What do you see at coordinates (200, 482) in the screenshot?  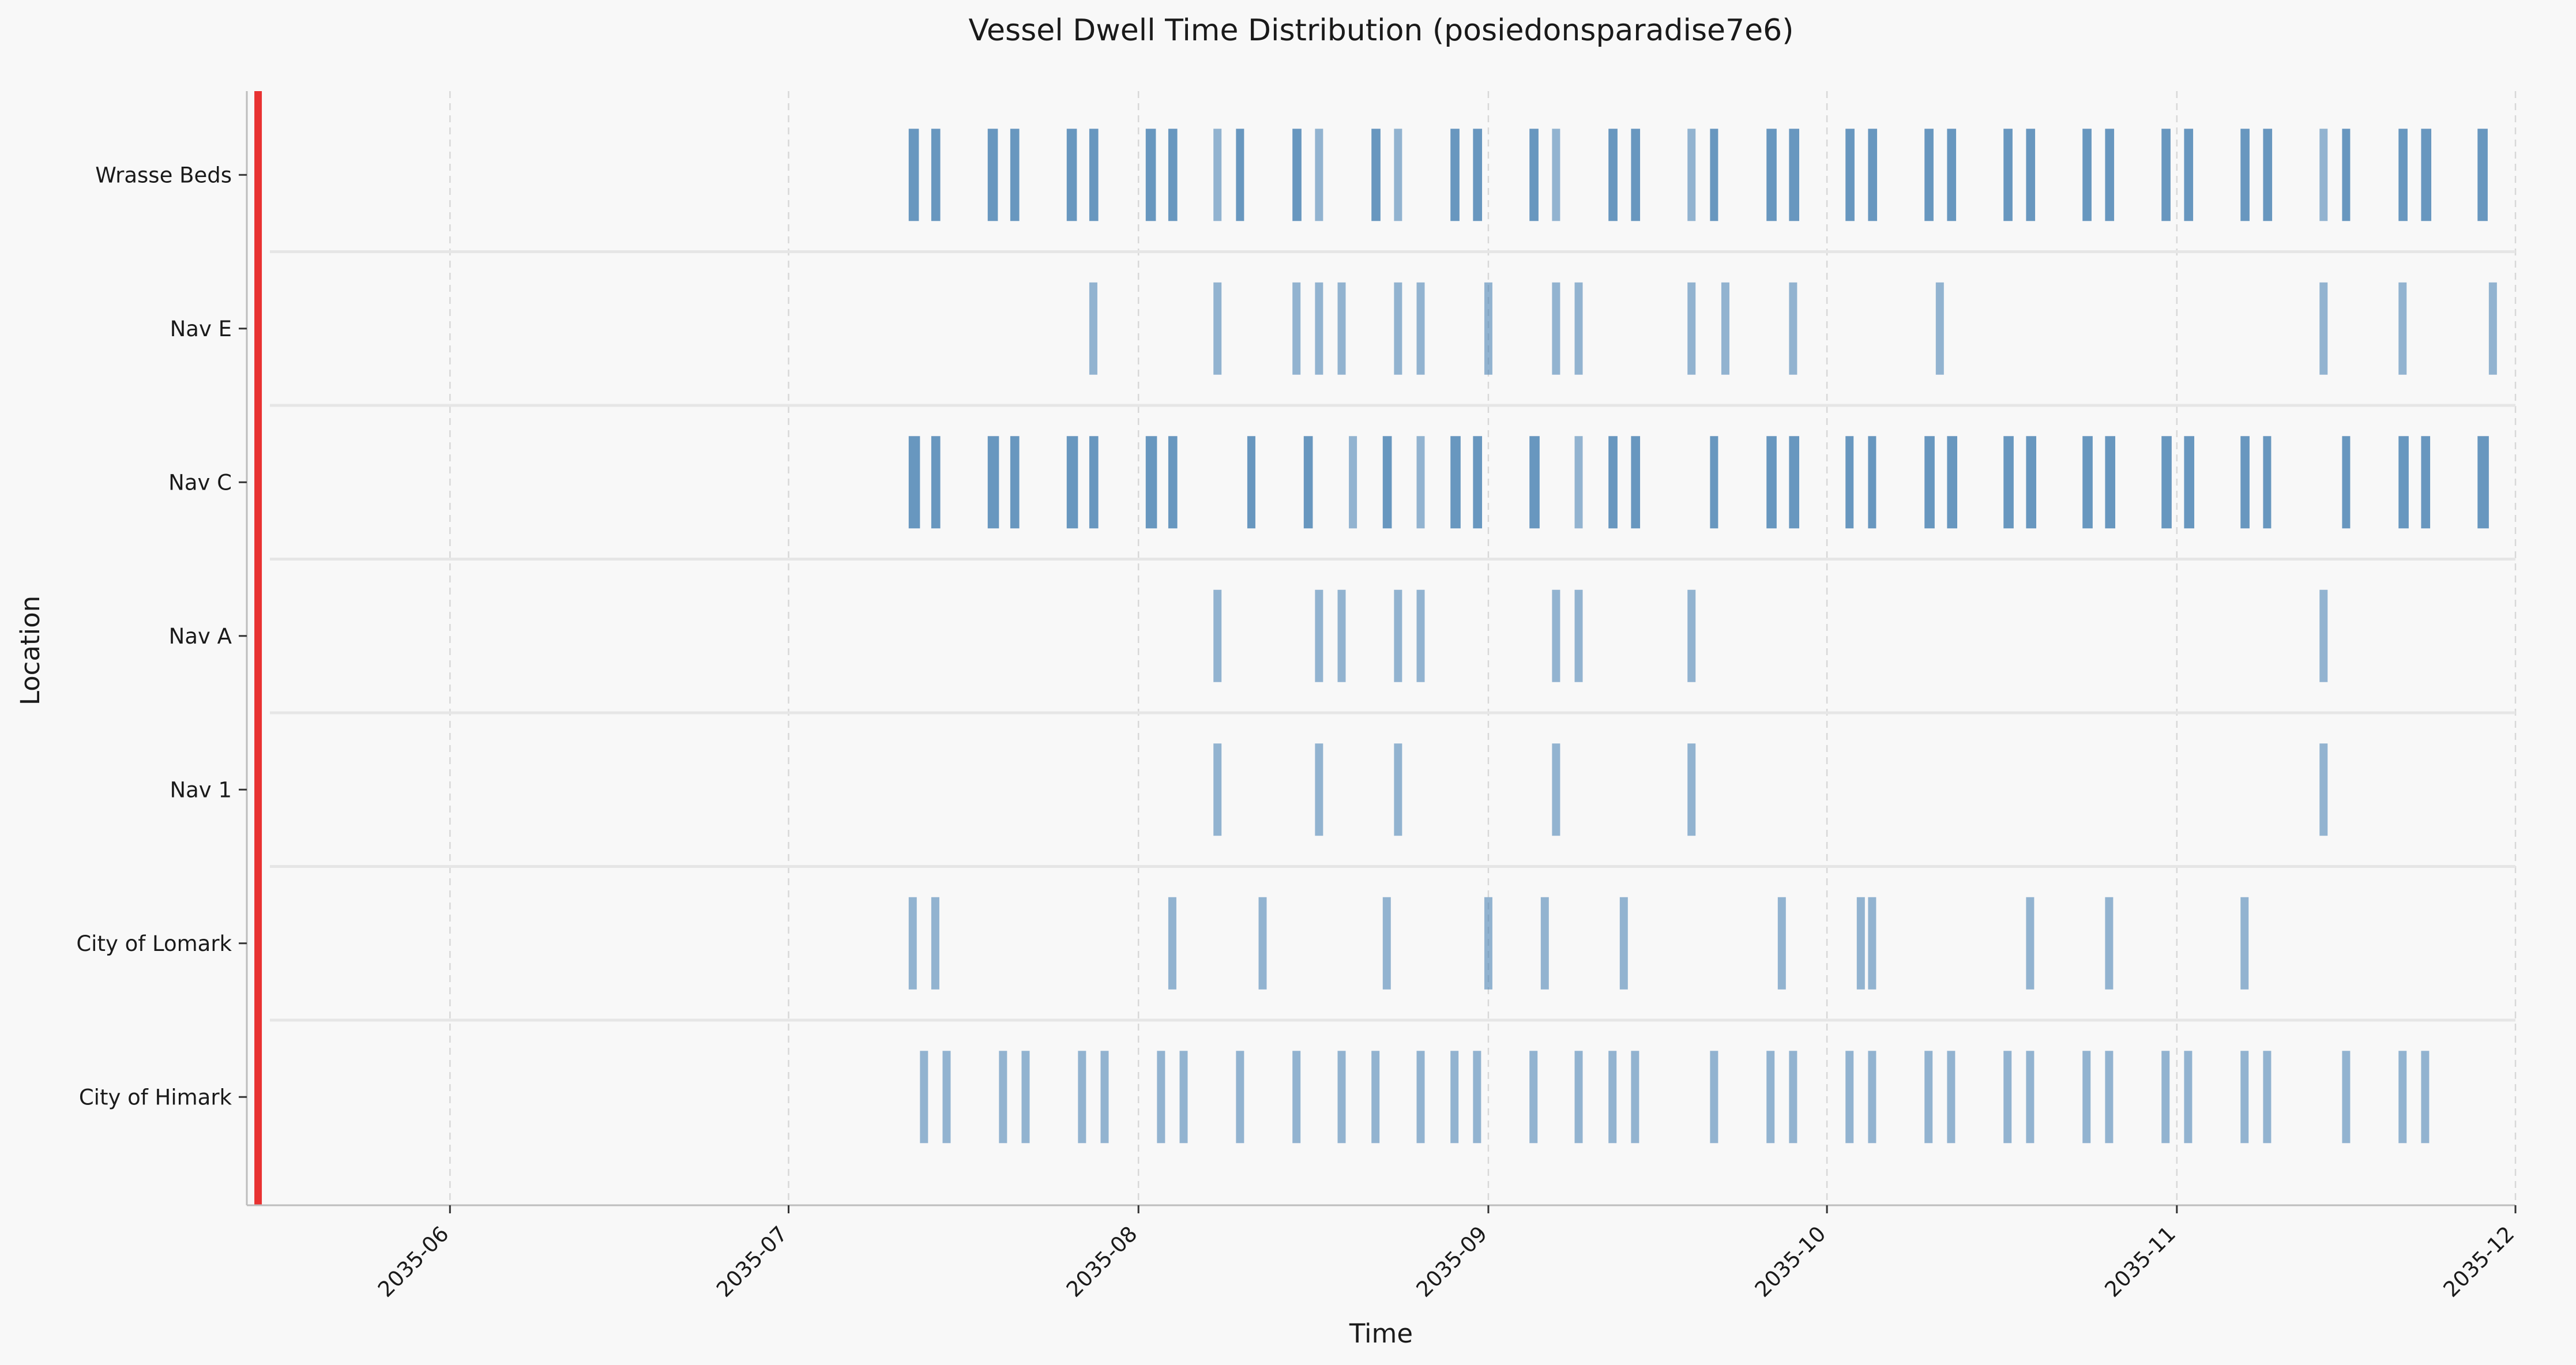 I see `y-tick-label: Nav C` at bounding box center [200, 482].